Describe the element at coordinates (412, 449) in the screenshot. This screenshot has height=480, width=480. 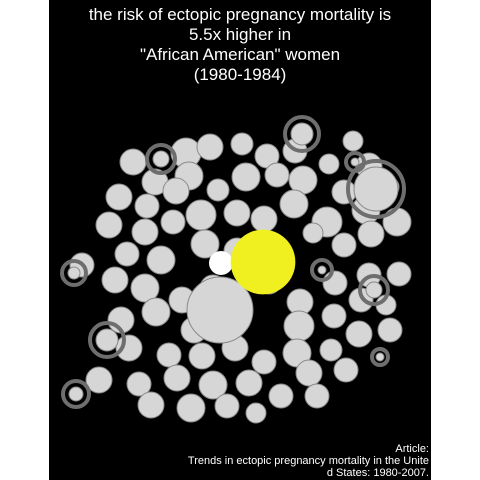
I see `caption-line-1: Article:` at that location.